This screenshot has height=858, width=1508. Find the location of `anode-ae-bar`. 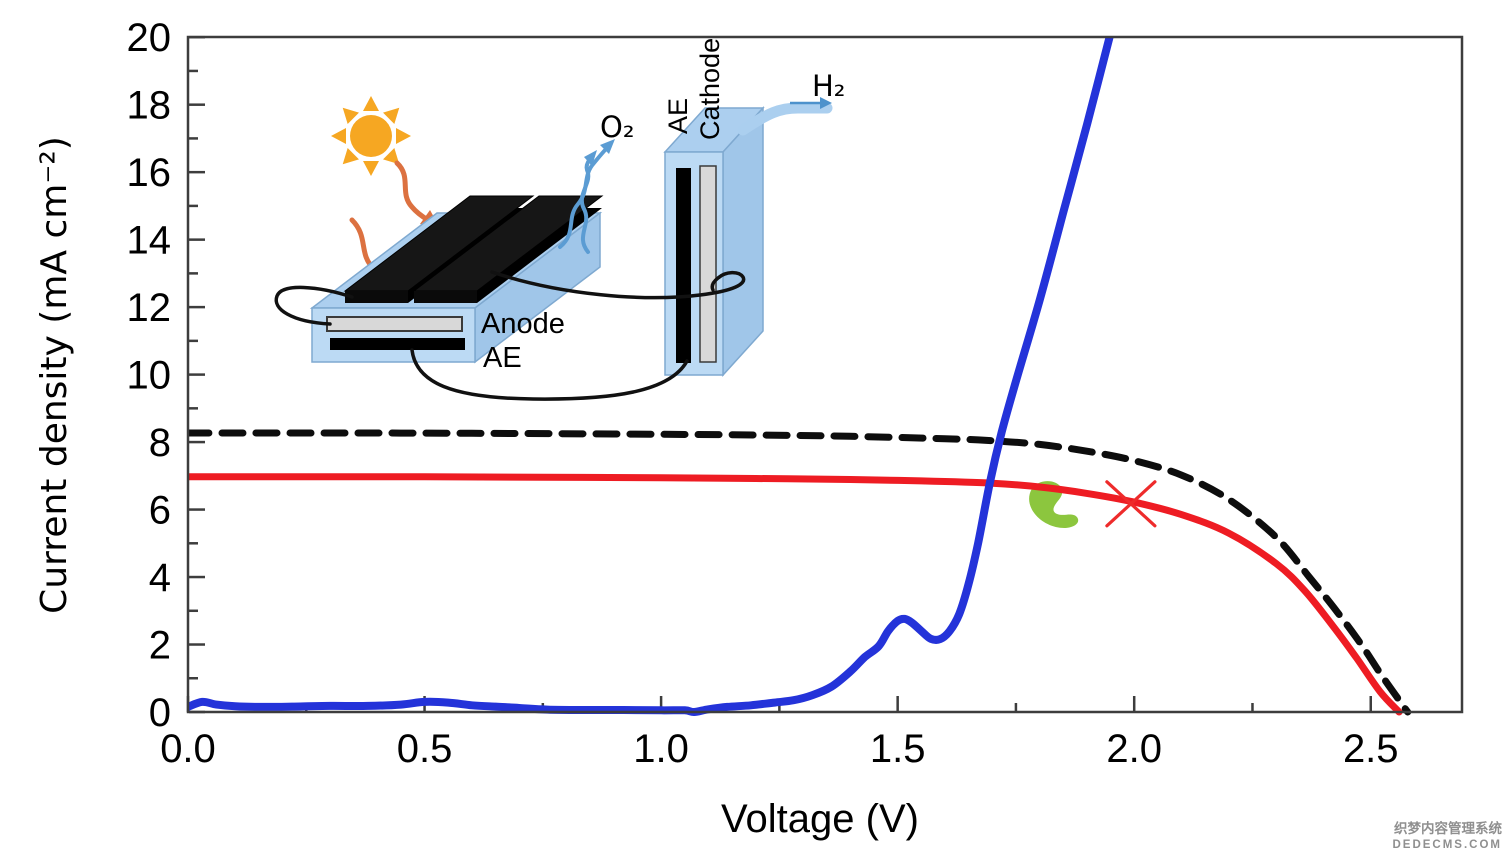

anode-ae-bar is located at coordinates (397, 344).